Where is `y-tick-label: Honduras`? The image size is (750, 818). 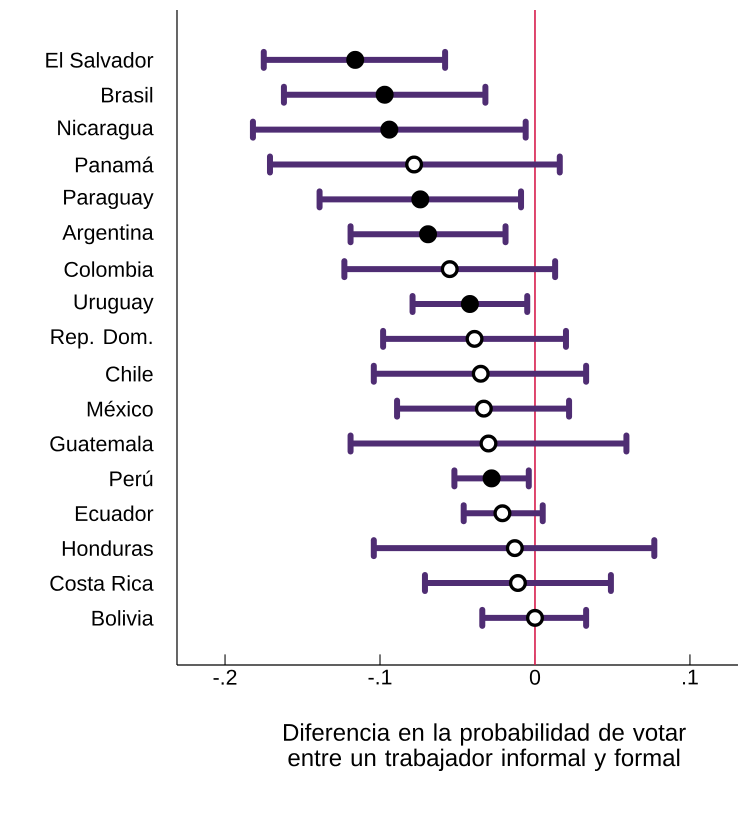 y-tick-label: Honduras is located at coordinates (107, 548).